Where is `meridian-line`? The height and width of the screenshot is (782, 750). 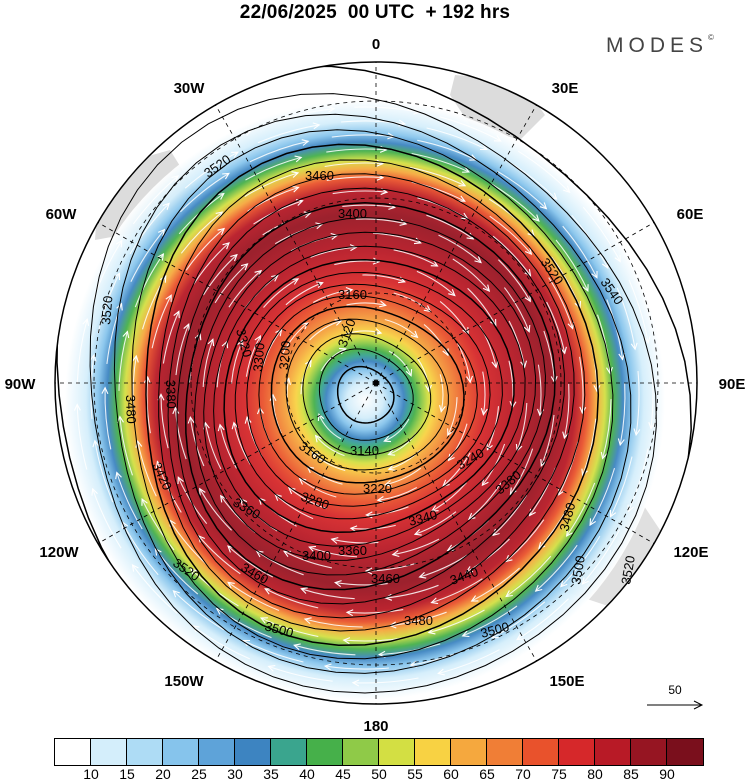
meridian-line is located at coordinates (515, 303).